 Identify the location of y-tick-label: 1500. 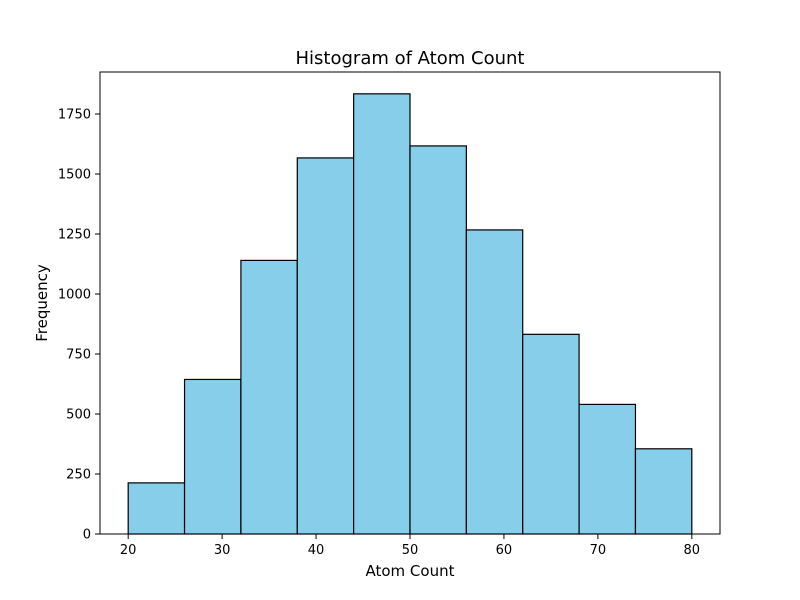
(74, 175).